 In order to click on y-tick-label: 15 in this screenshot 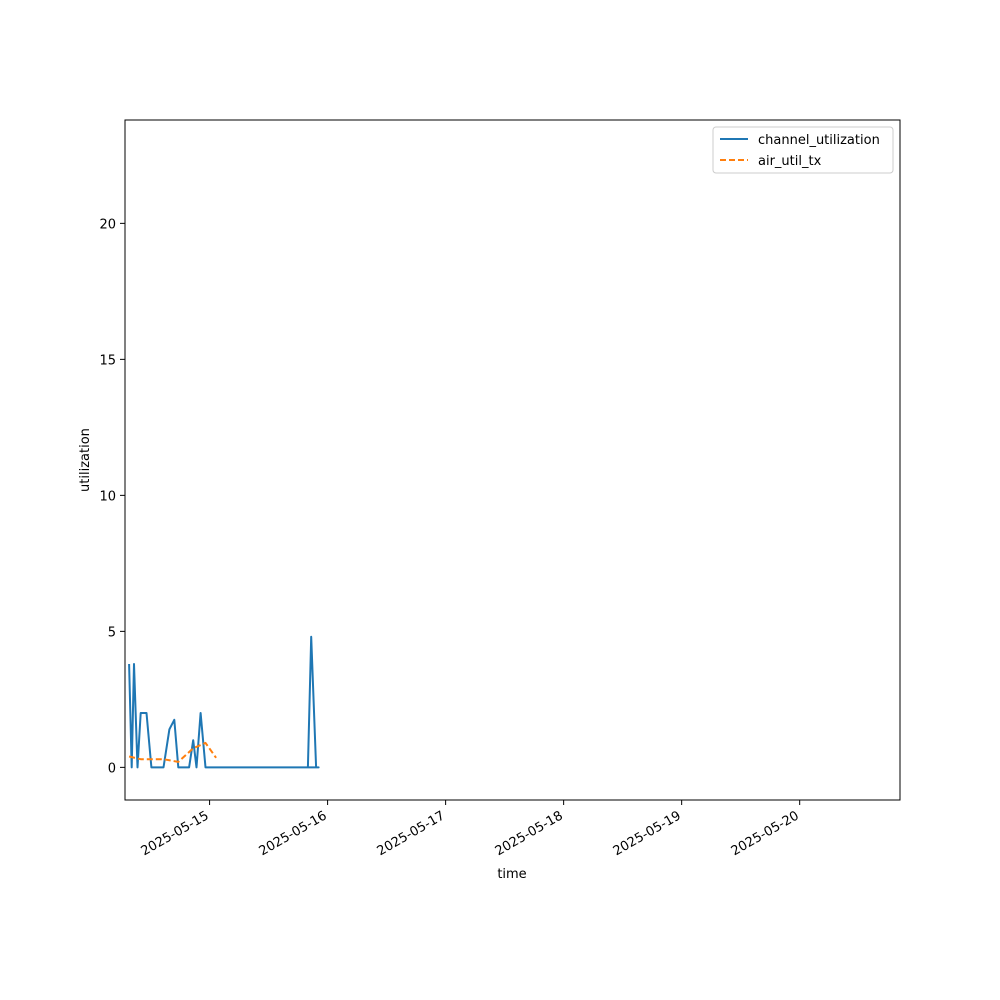, I will do `click(107, 360)`.